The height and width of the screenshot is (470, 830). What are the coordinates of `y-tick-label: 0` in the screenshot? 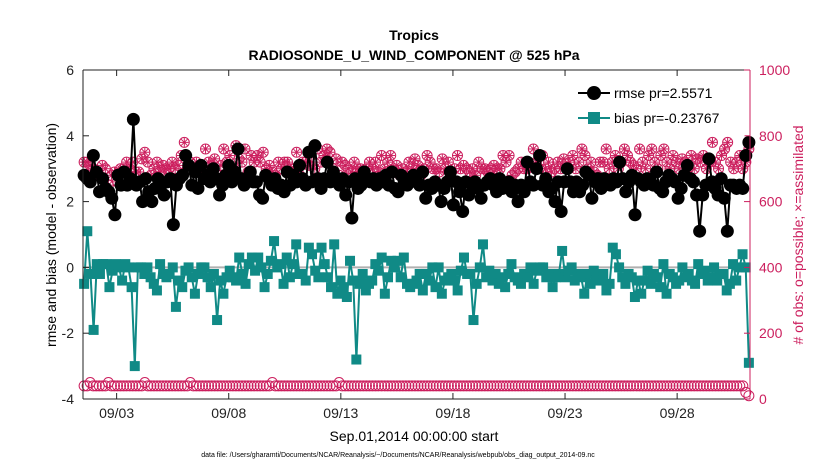 It's located at (70, 267).